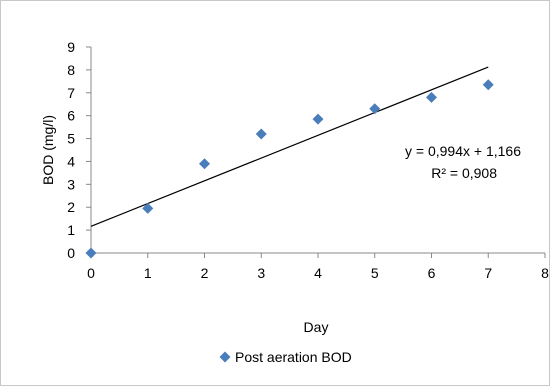 The image size is (550, 387). What do you see at coordinates (205, 273) in the screenshot?
I see `x-tick-label: 2` at bounding box center [205, 273].